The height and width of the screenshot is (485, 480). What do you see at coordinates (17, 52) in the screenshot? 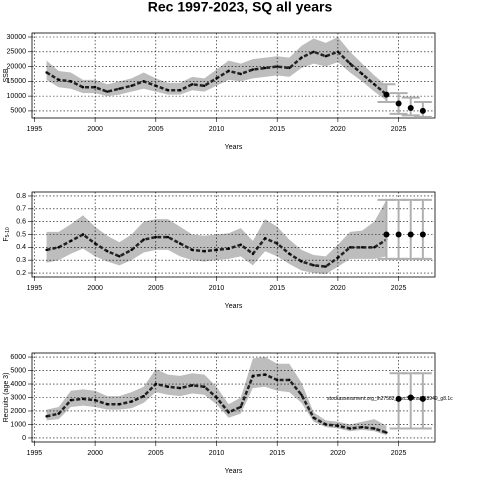
I see `y-tick-label: 25000` at bounding box center [17, 52].